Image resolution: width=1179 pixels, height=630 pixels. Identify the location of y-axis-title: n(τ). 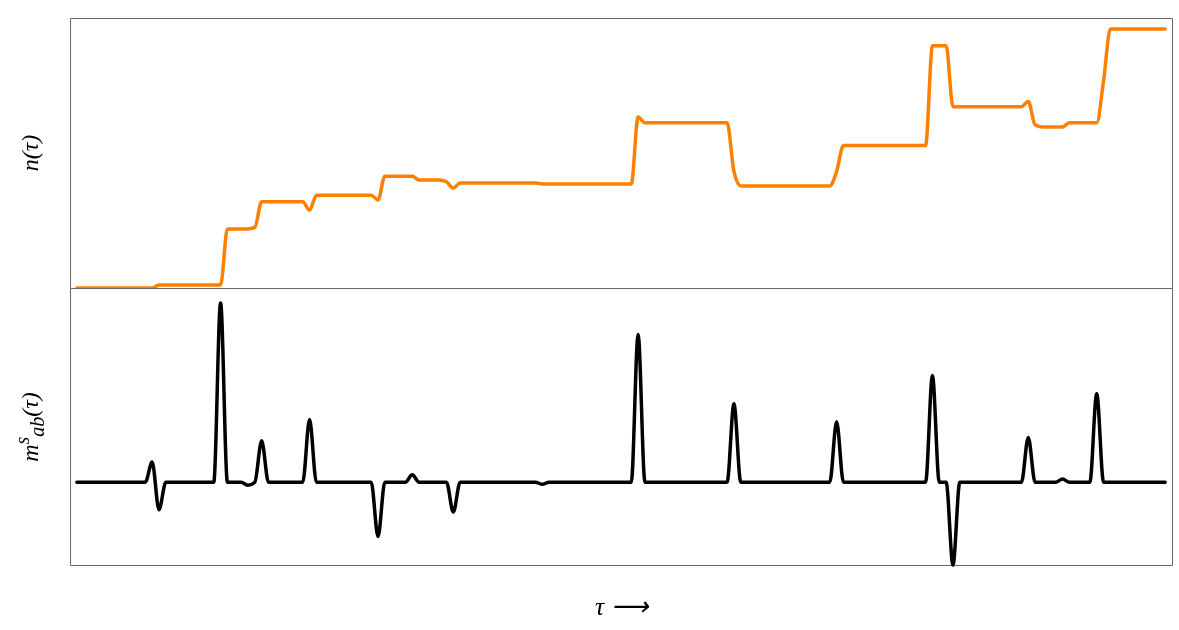
(30, 153).